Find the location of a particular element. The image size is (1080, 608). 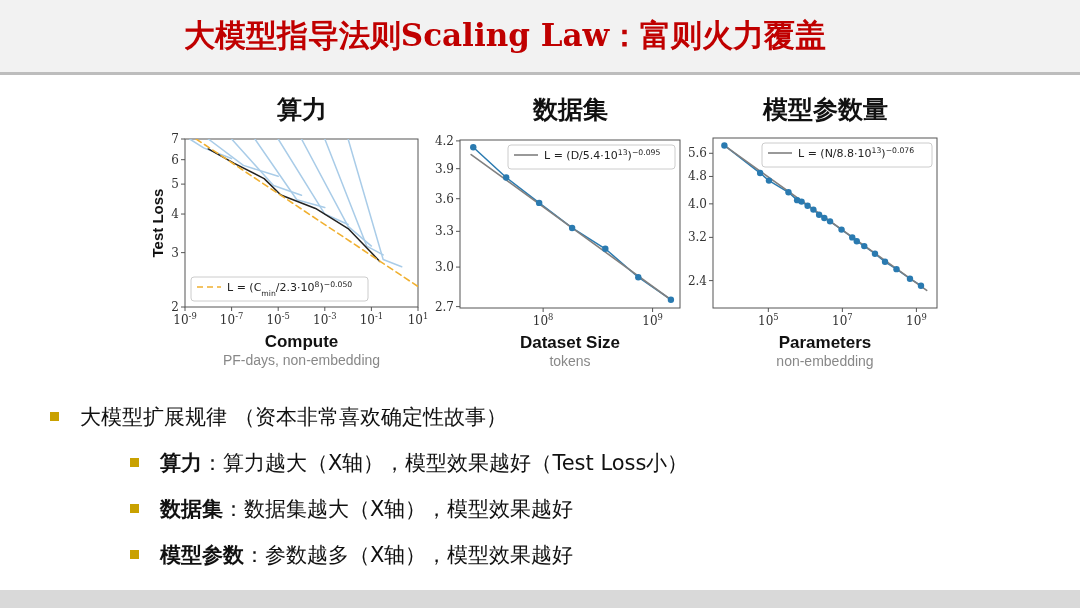

y-tick-label: 5.6 is located at coordinates (697, 153).